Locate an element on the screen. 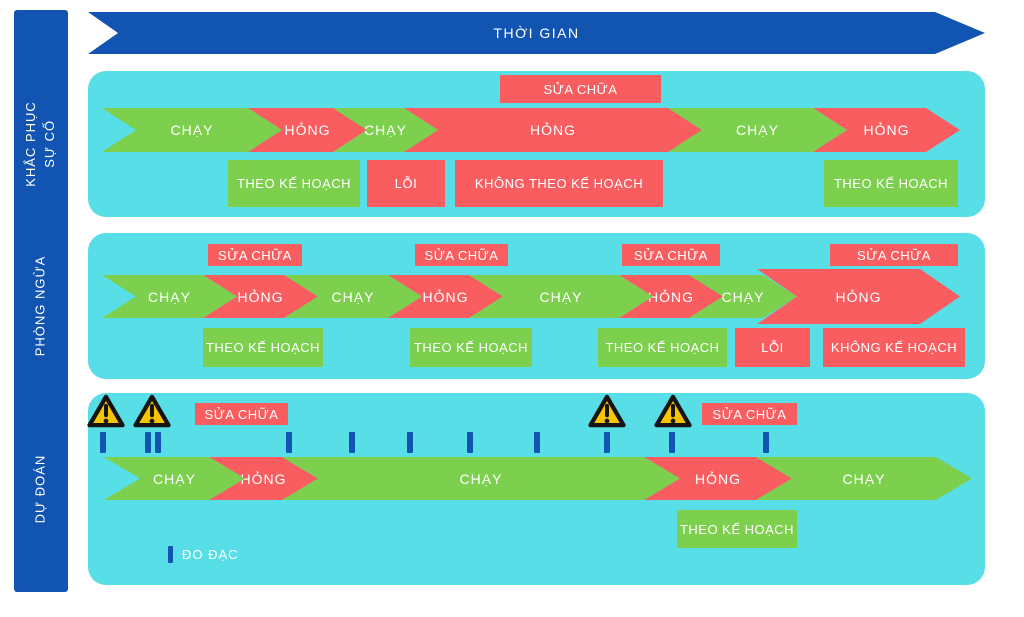  sidebar-label-predictive: DỰ ĐOÁN is located at coordinates (40, 489).